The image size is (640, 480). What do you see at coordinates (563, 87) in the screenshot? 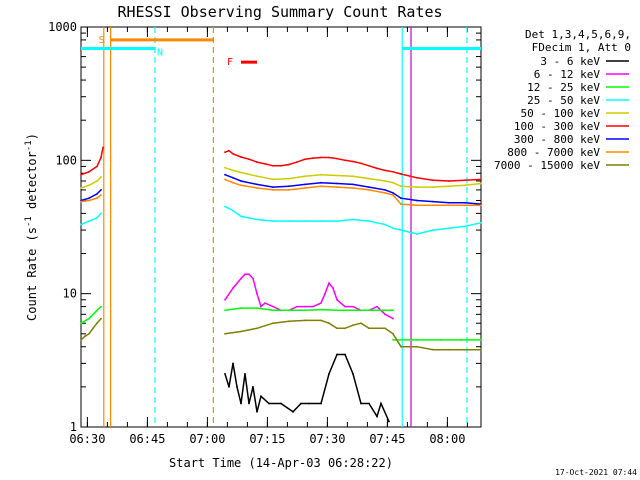
I see `legend-label: 12 - 25 keV` at bounding box center [563, 87].